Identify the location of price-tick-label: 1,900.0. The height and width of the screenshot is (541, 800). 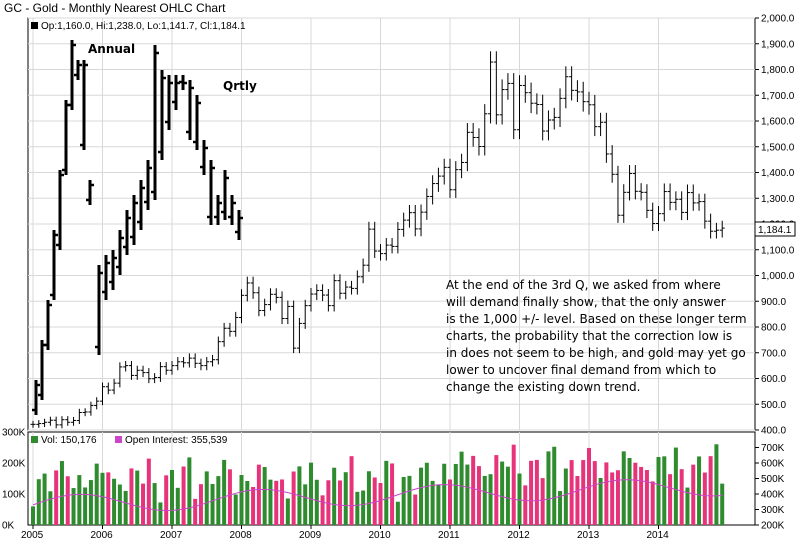
(778, 44).